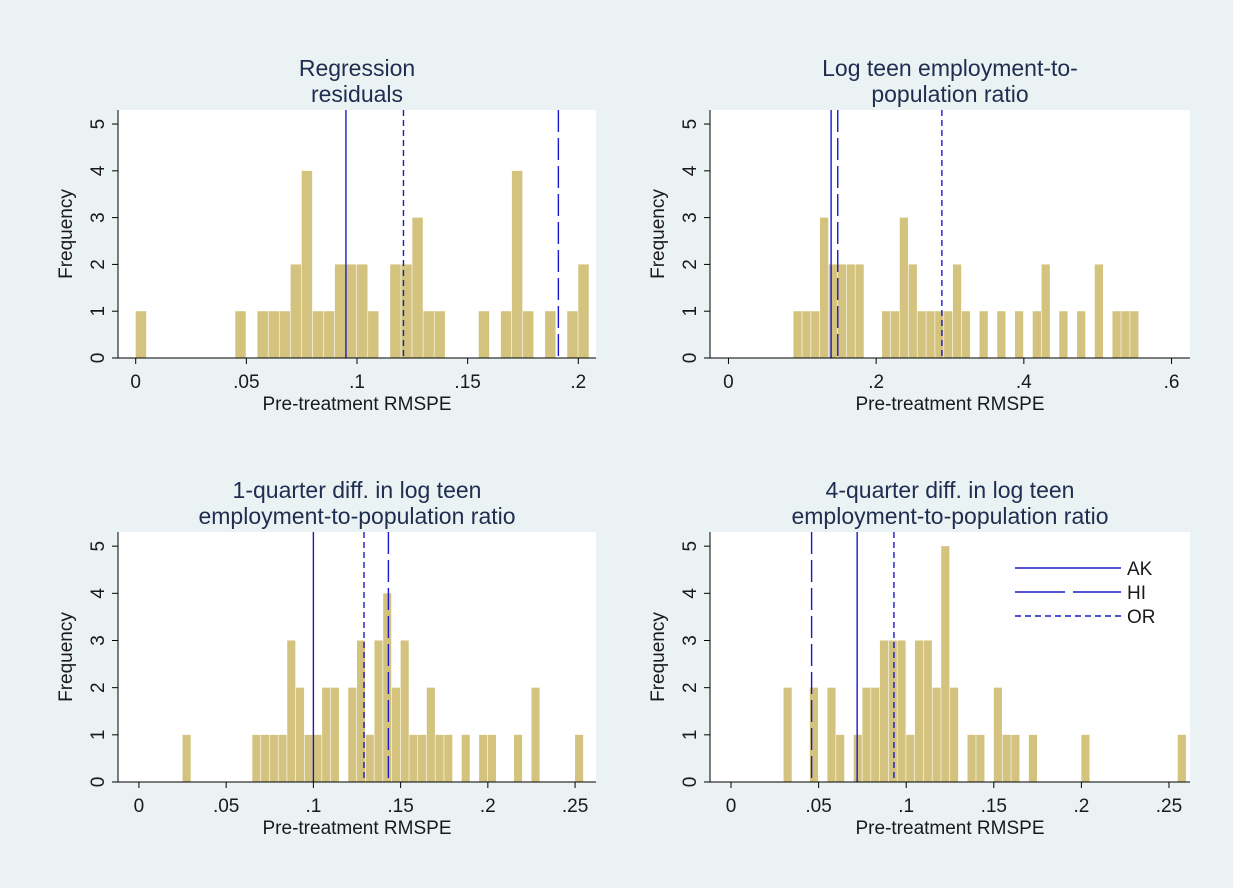 Image resolution: width=1233 pixels, height=888 pixels. Describe the element at coordinates (357, 490) in the screenshot. I see `panel-title-line: 1-quarter diff. in log teen` at that location.